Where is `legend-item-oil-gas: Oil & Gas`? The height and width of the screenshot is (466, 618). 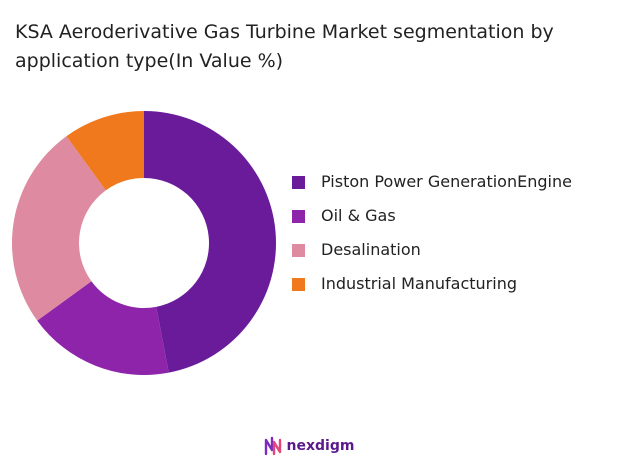 legend-item-oil-gas: Oil & Gas is located at coordinates (447, 216).